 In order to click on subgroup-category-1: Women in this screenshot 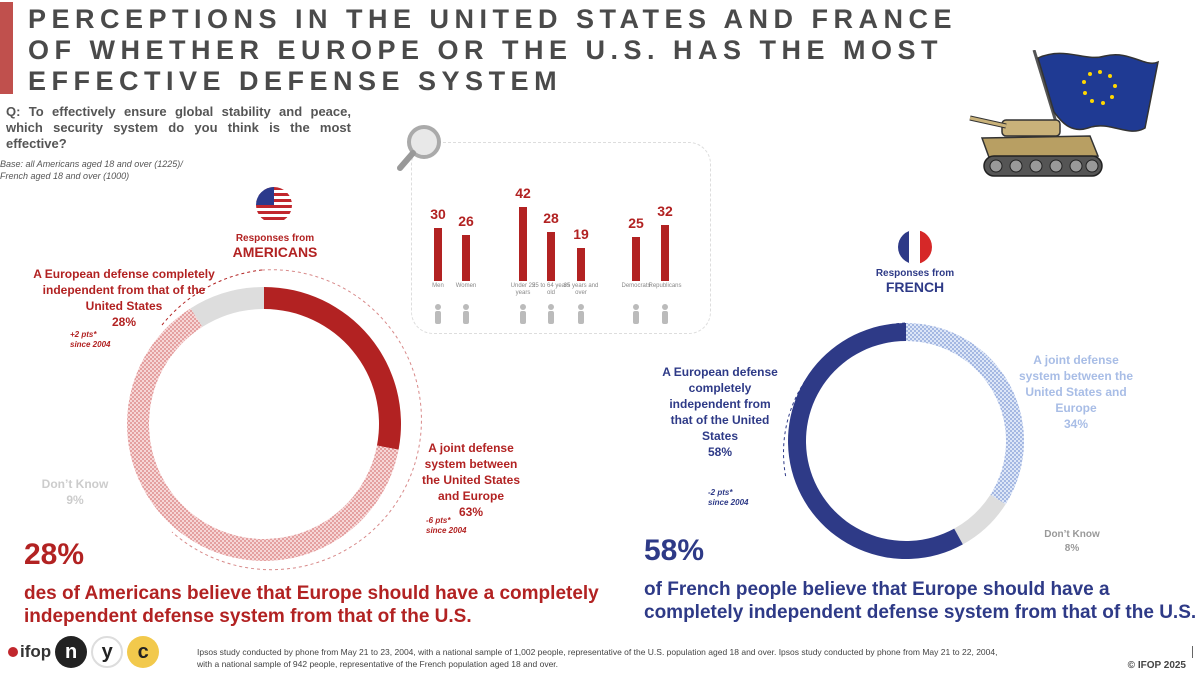, I will do `click(466, 286)`.